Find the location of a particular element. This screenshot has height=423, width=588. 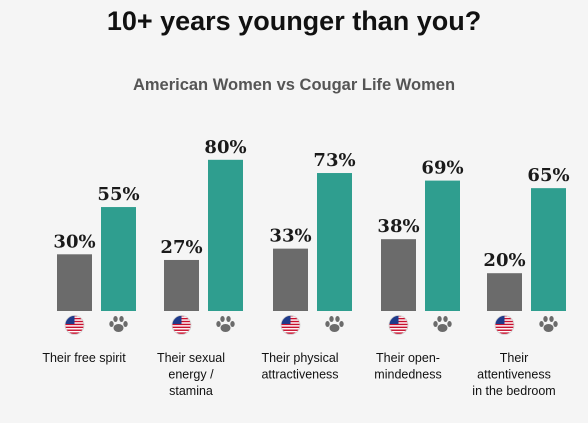

data-label: 73% is located at coordinates (334, 160).